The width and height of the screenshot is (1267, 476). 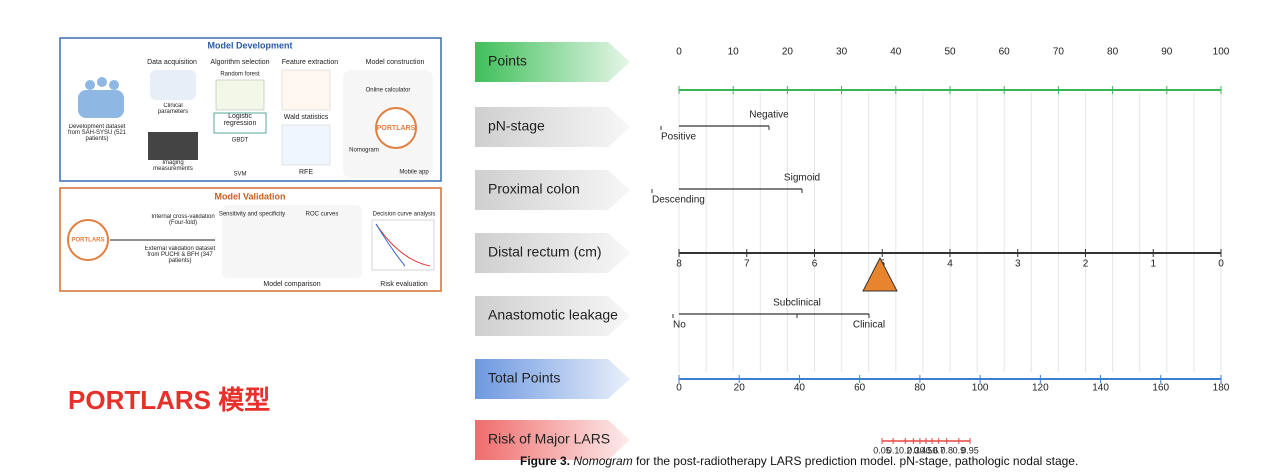 I want to click on level-label: No, so click(x=679, y=325).